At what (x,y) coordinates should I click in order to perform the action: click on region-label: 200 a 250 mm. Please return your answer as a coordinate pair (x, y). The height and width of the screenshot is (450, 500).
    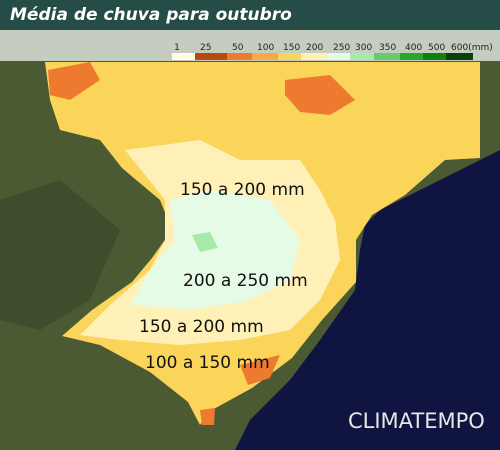
    Looking at the image, I should click on (245, 281).